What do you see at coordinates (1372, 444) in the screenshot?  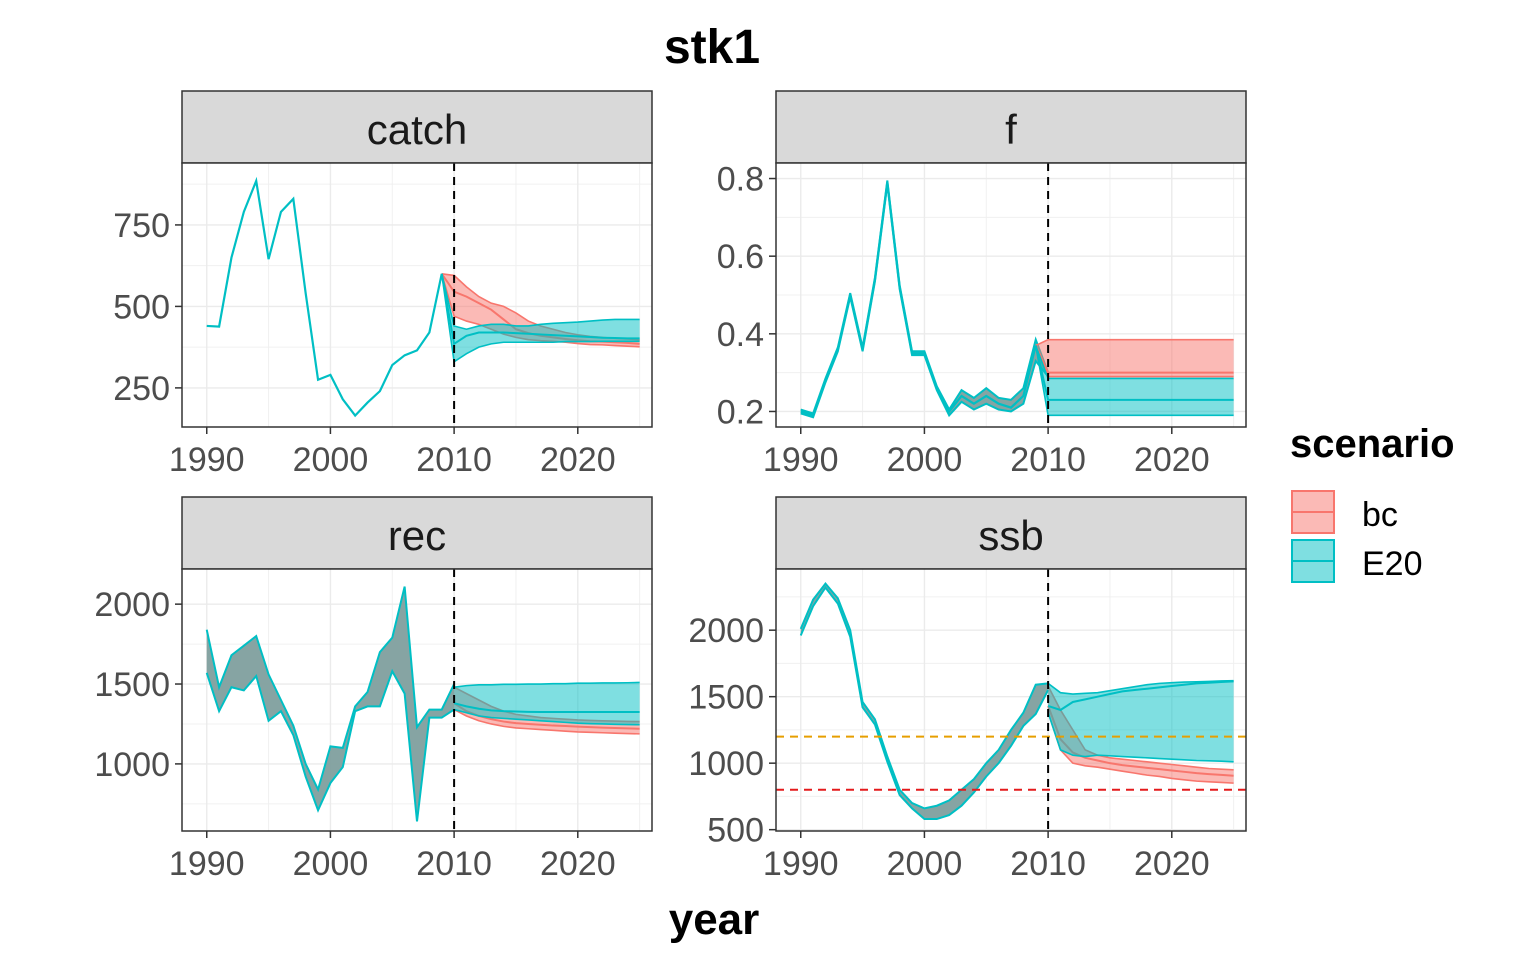 I see `legend-title: scenario` at bounding box center [1372, 444].